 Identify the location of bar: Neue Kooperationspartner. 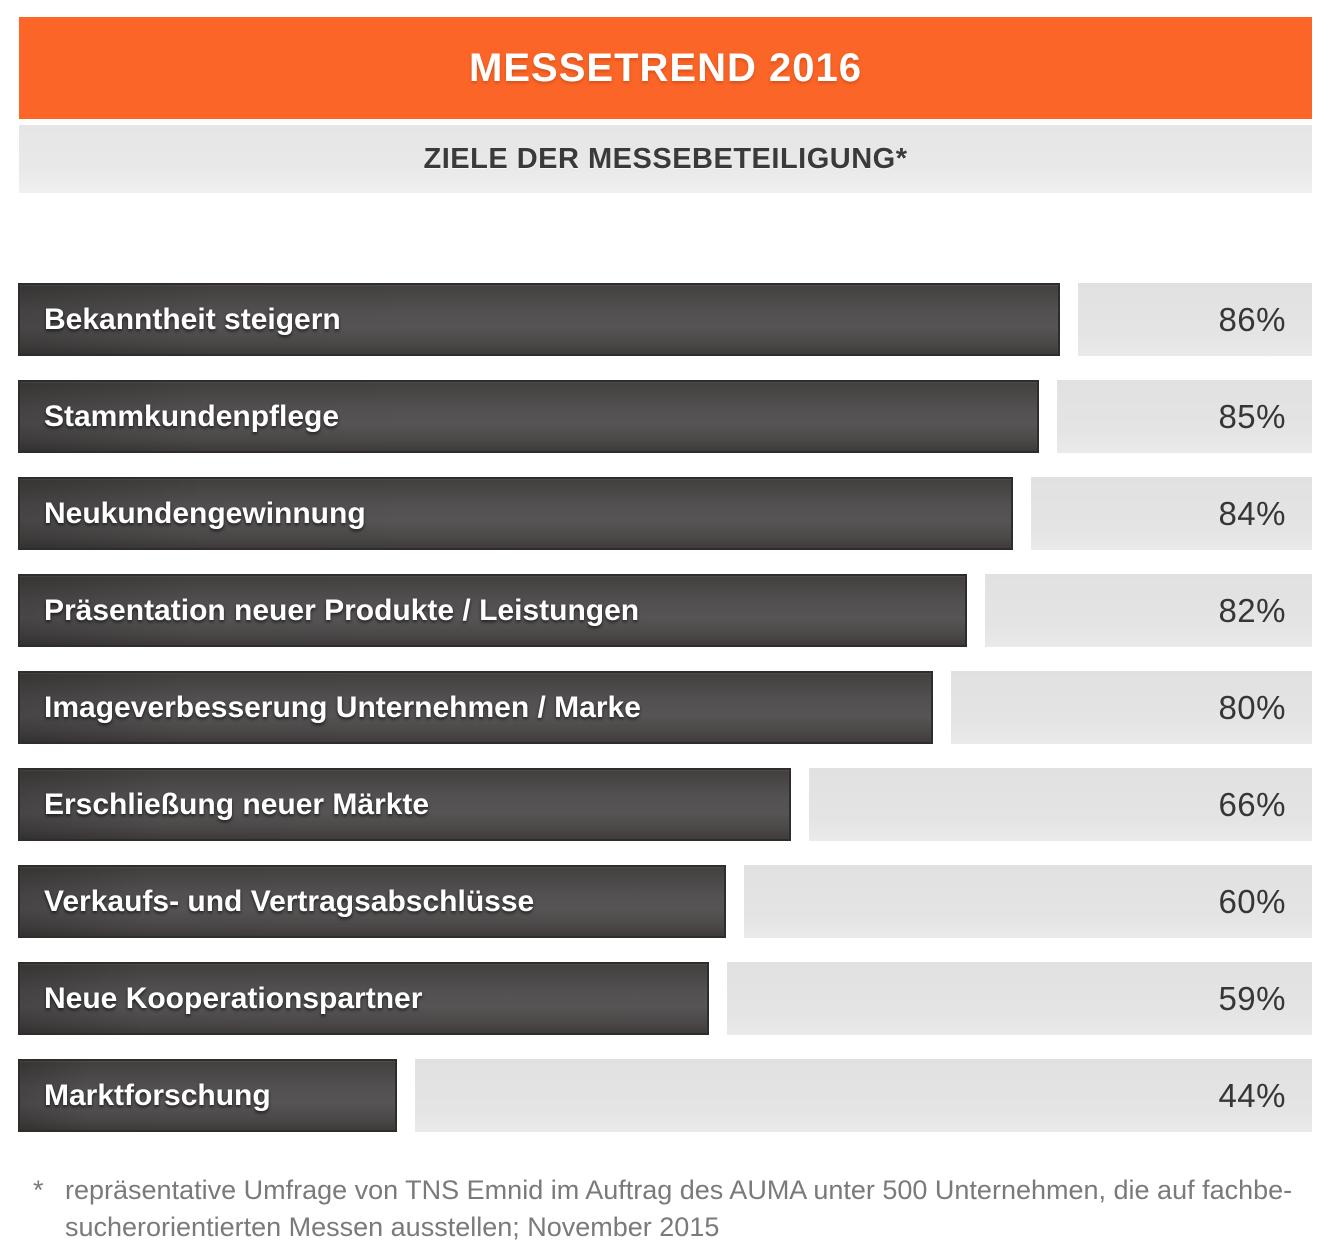
(363, 998).